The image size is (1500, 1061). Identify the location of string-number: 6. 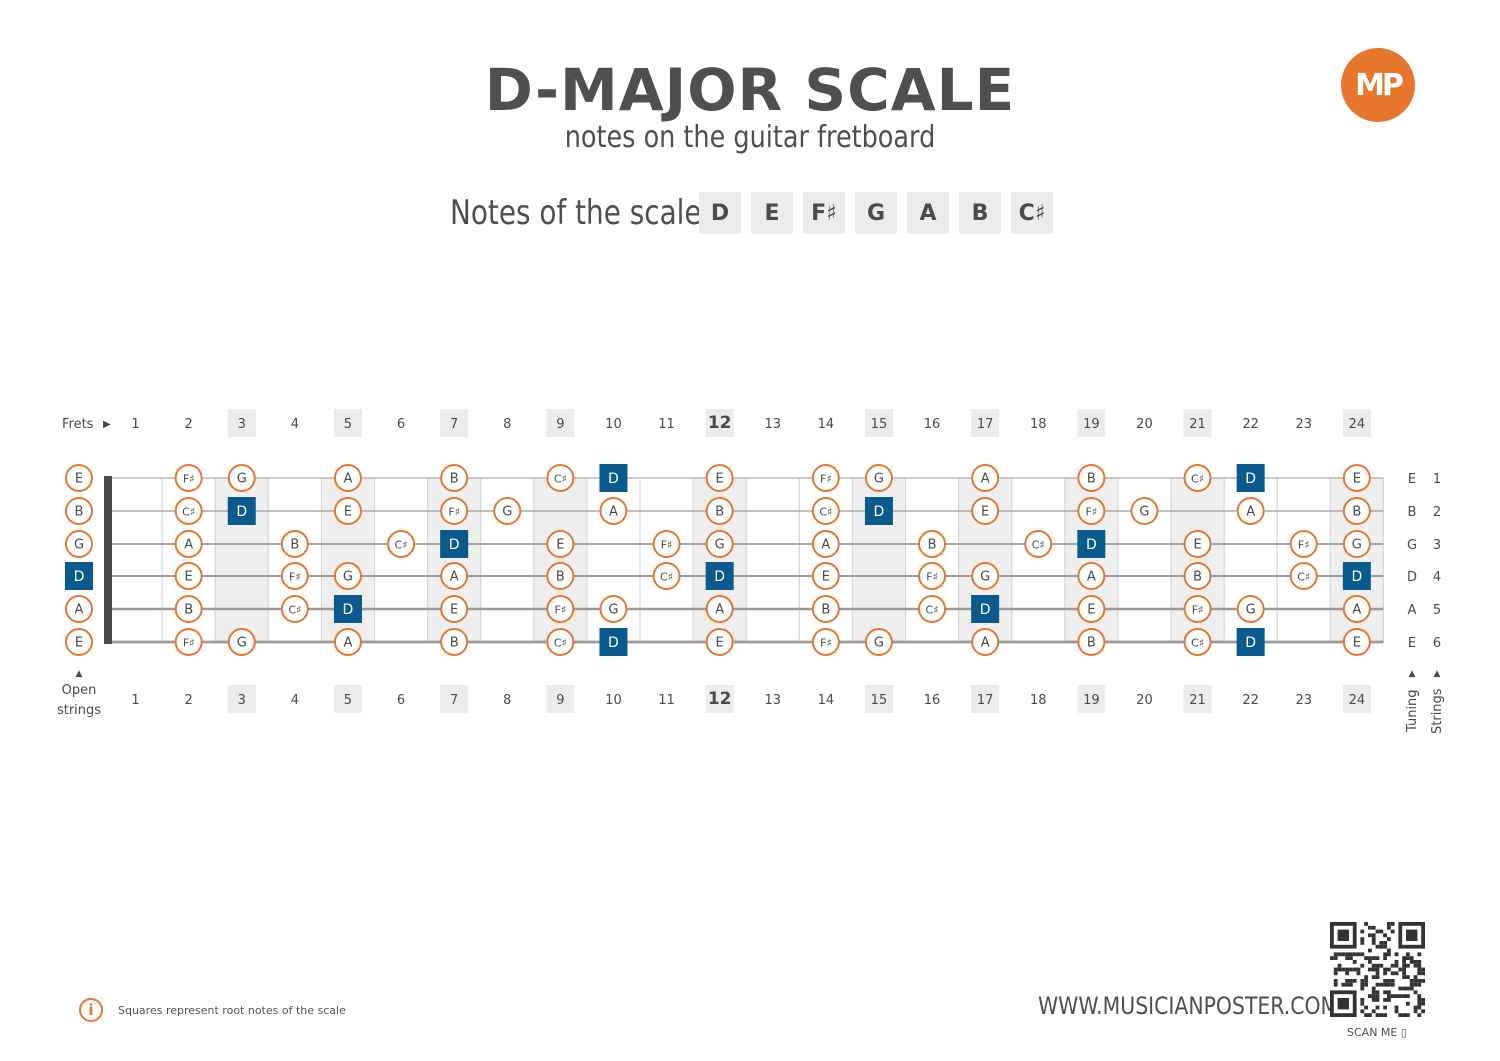
(1437, 643).